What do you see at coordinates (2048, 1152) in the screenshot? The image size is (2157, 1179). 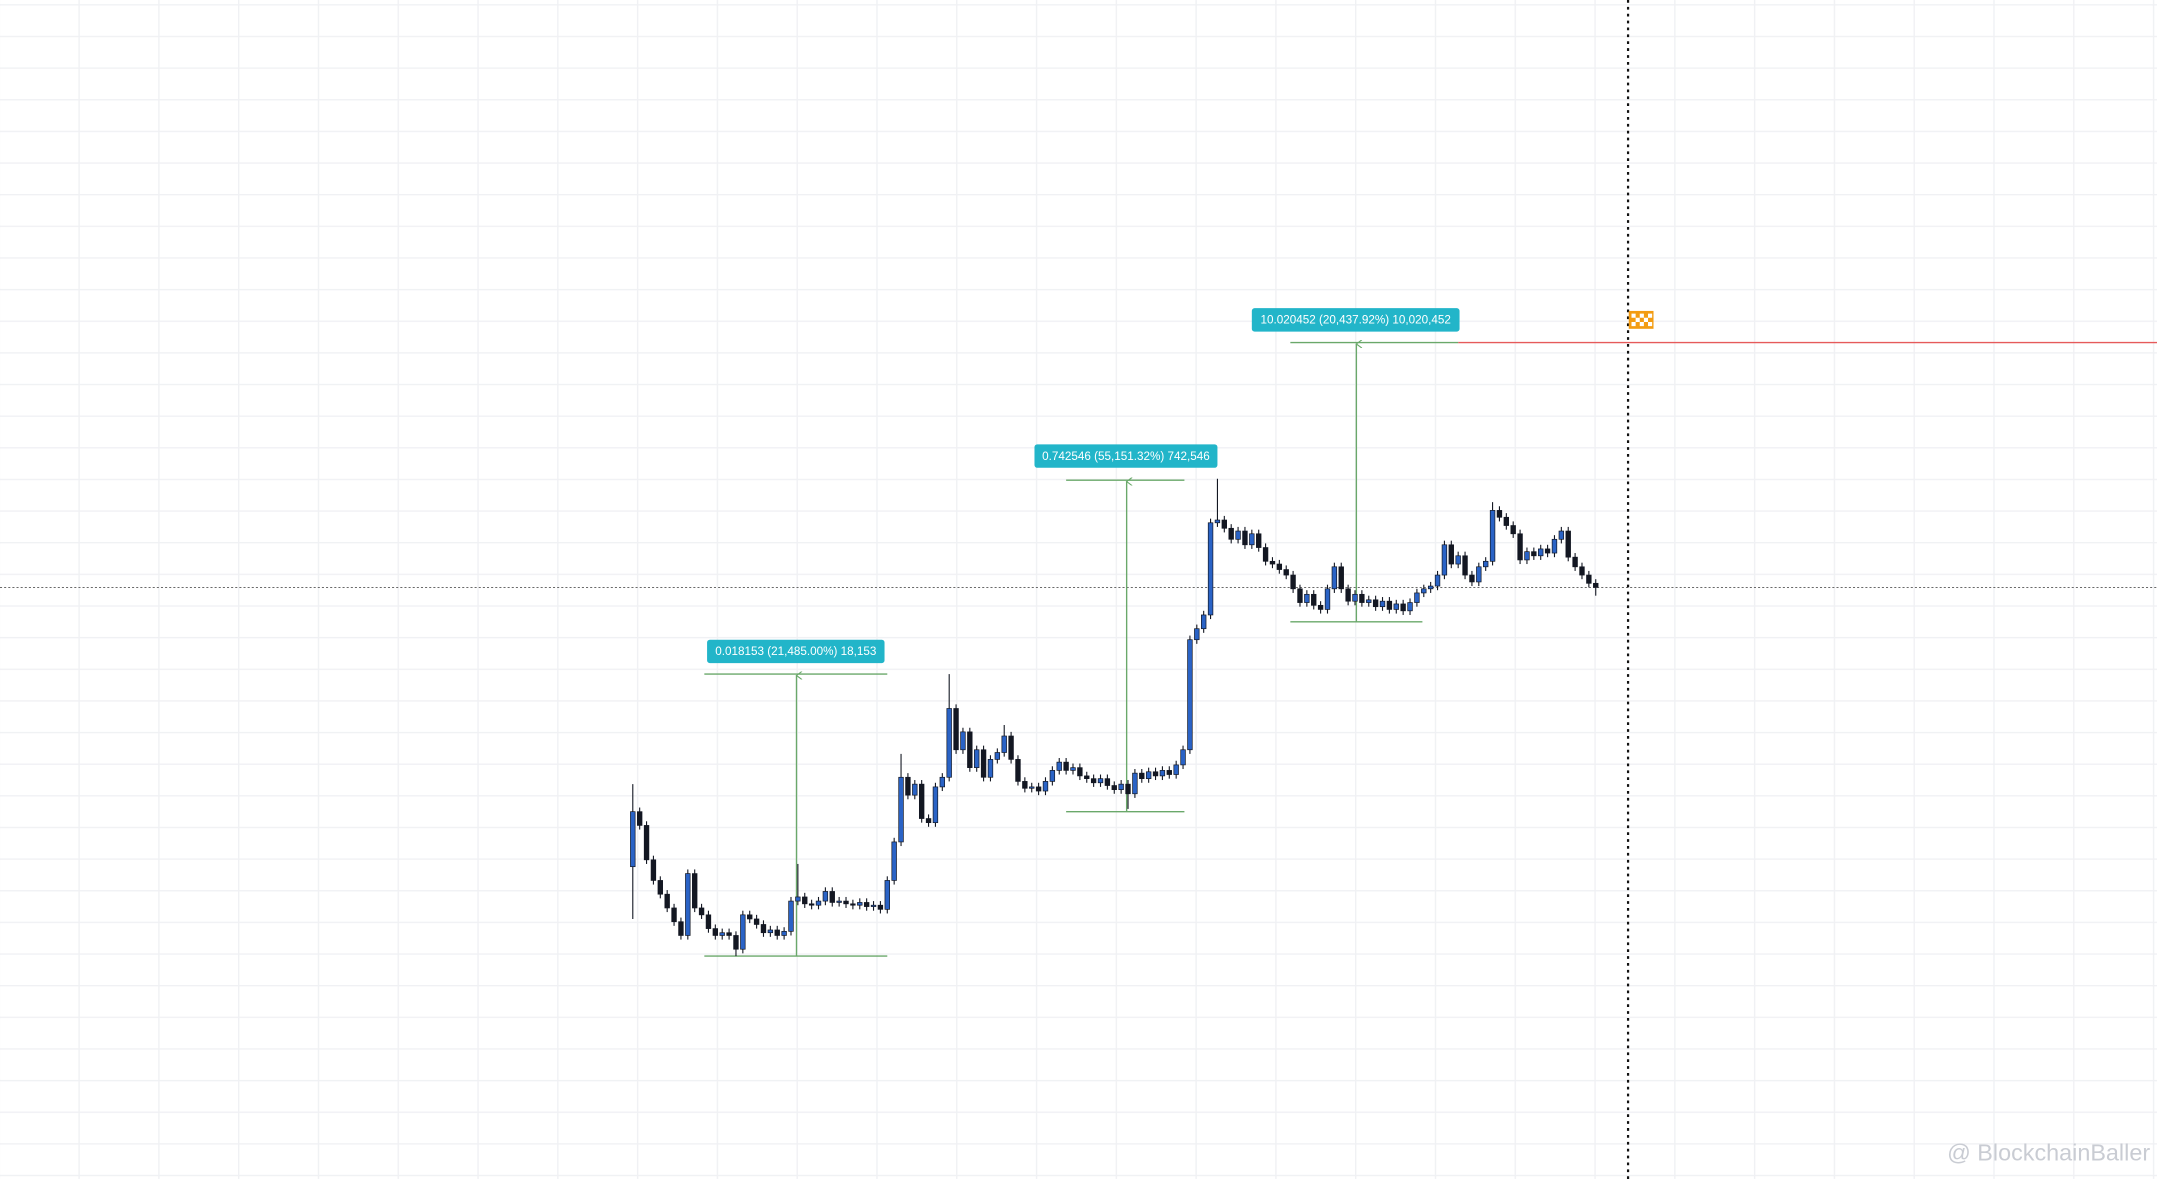 I see `watermark: @ BlockchainBaller` at bounding box center [2048, 1152].